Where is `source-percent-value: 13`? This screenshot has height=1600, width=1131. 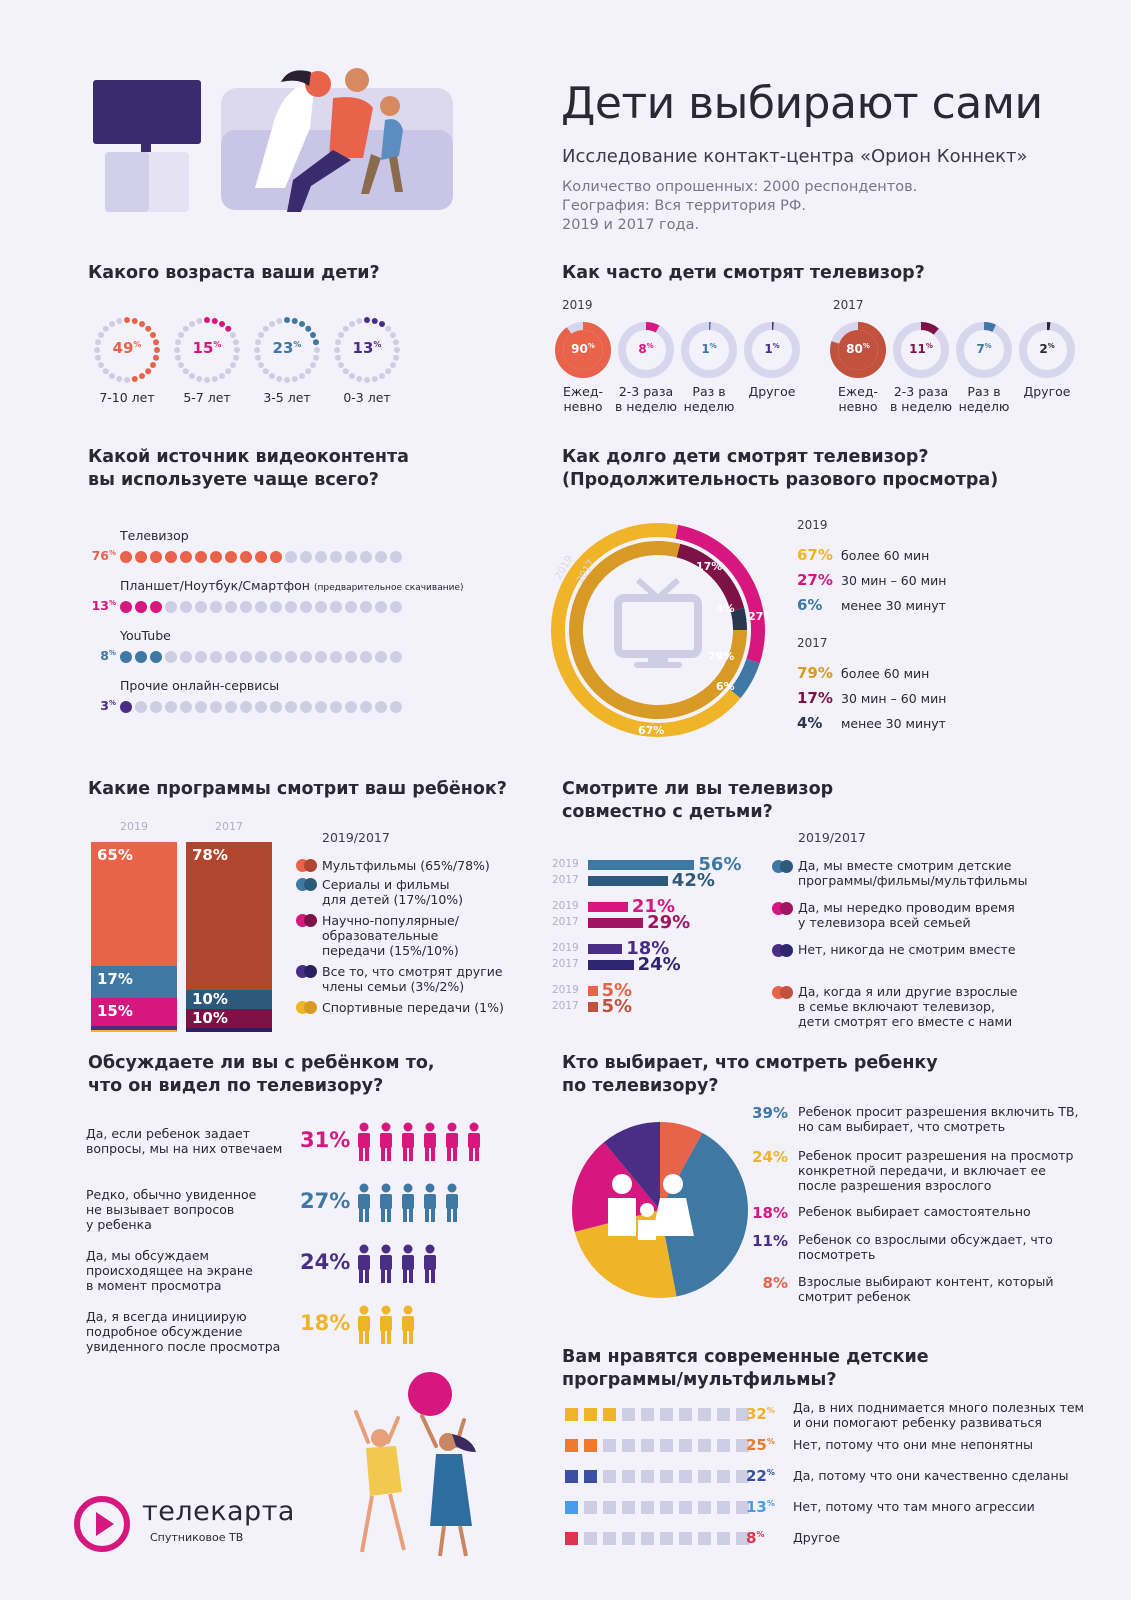 source-percent-value: 13 is located at coordinates (100, 605).